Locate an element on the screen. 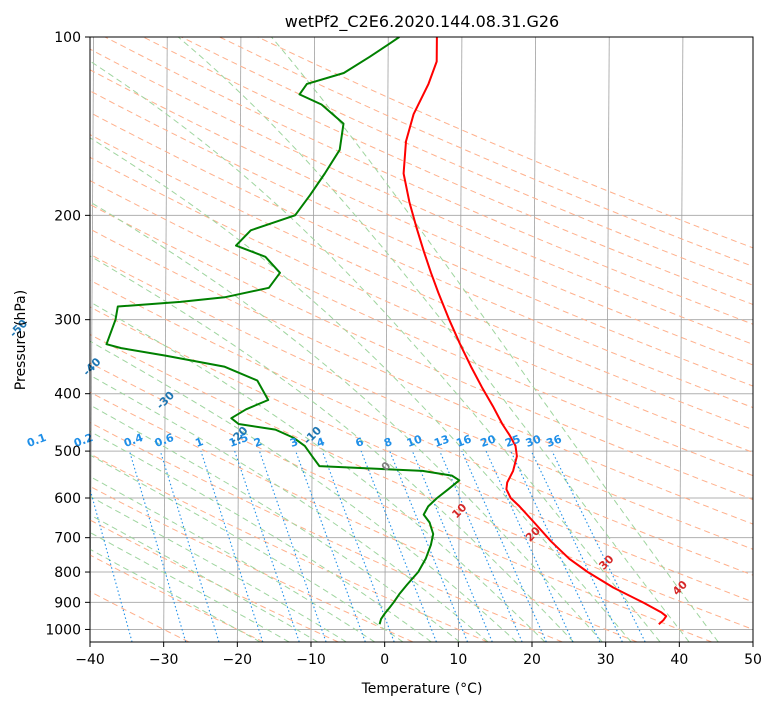 The image size is (775, 708). mixing-ratio-label: 0.2 is located at coordinates (83, 440).